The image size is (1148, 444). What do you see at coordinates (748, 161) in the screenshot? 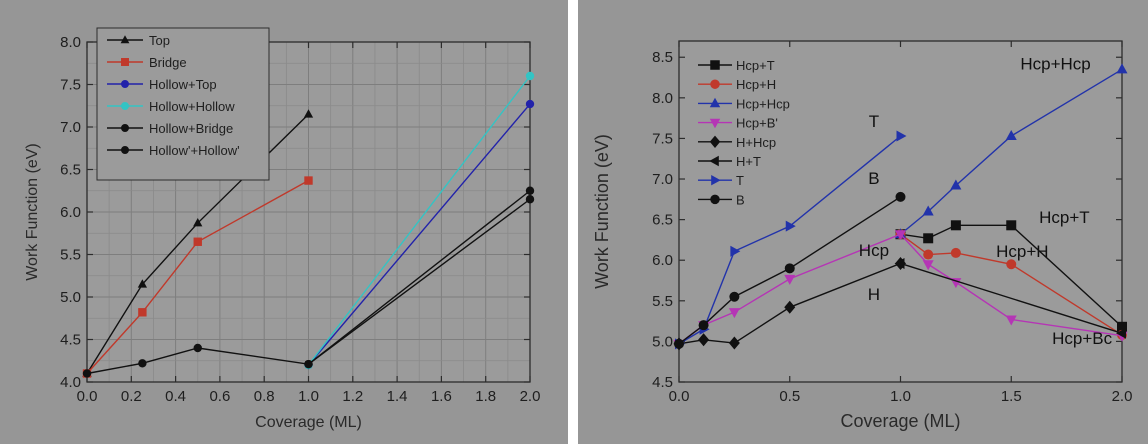
I see `legend-label-h-t: H+T` at bounding box center [748, 161].